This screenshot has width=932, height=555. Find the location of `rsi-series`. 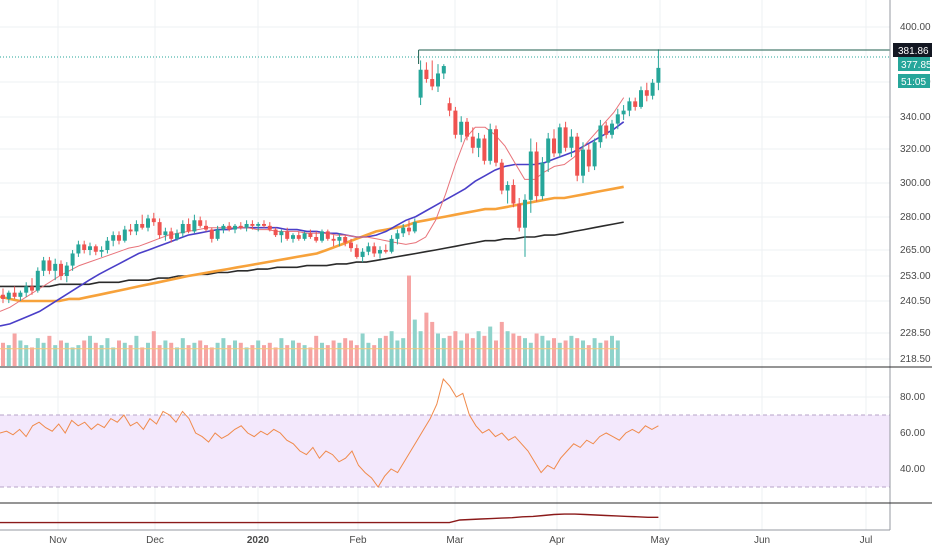

rsi-series is located at coordinates (329, 432).